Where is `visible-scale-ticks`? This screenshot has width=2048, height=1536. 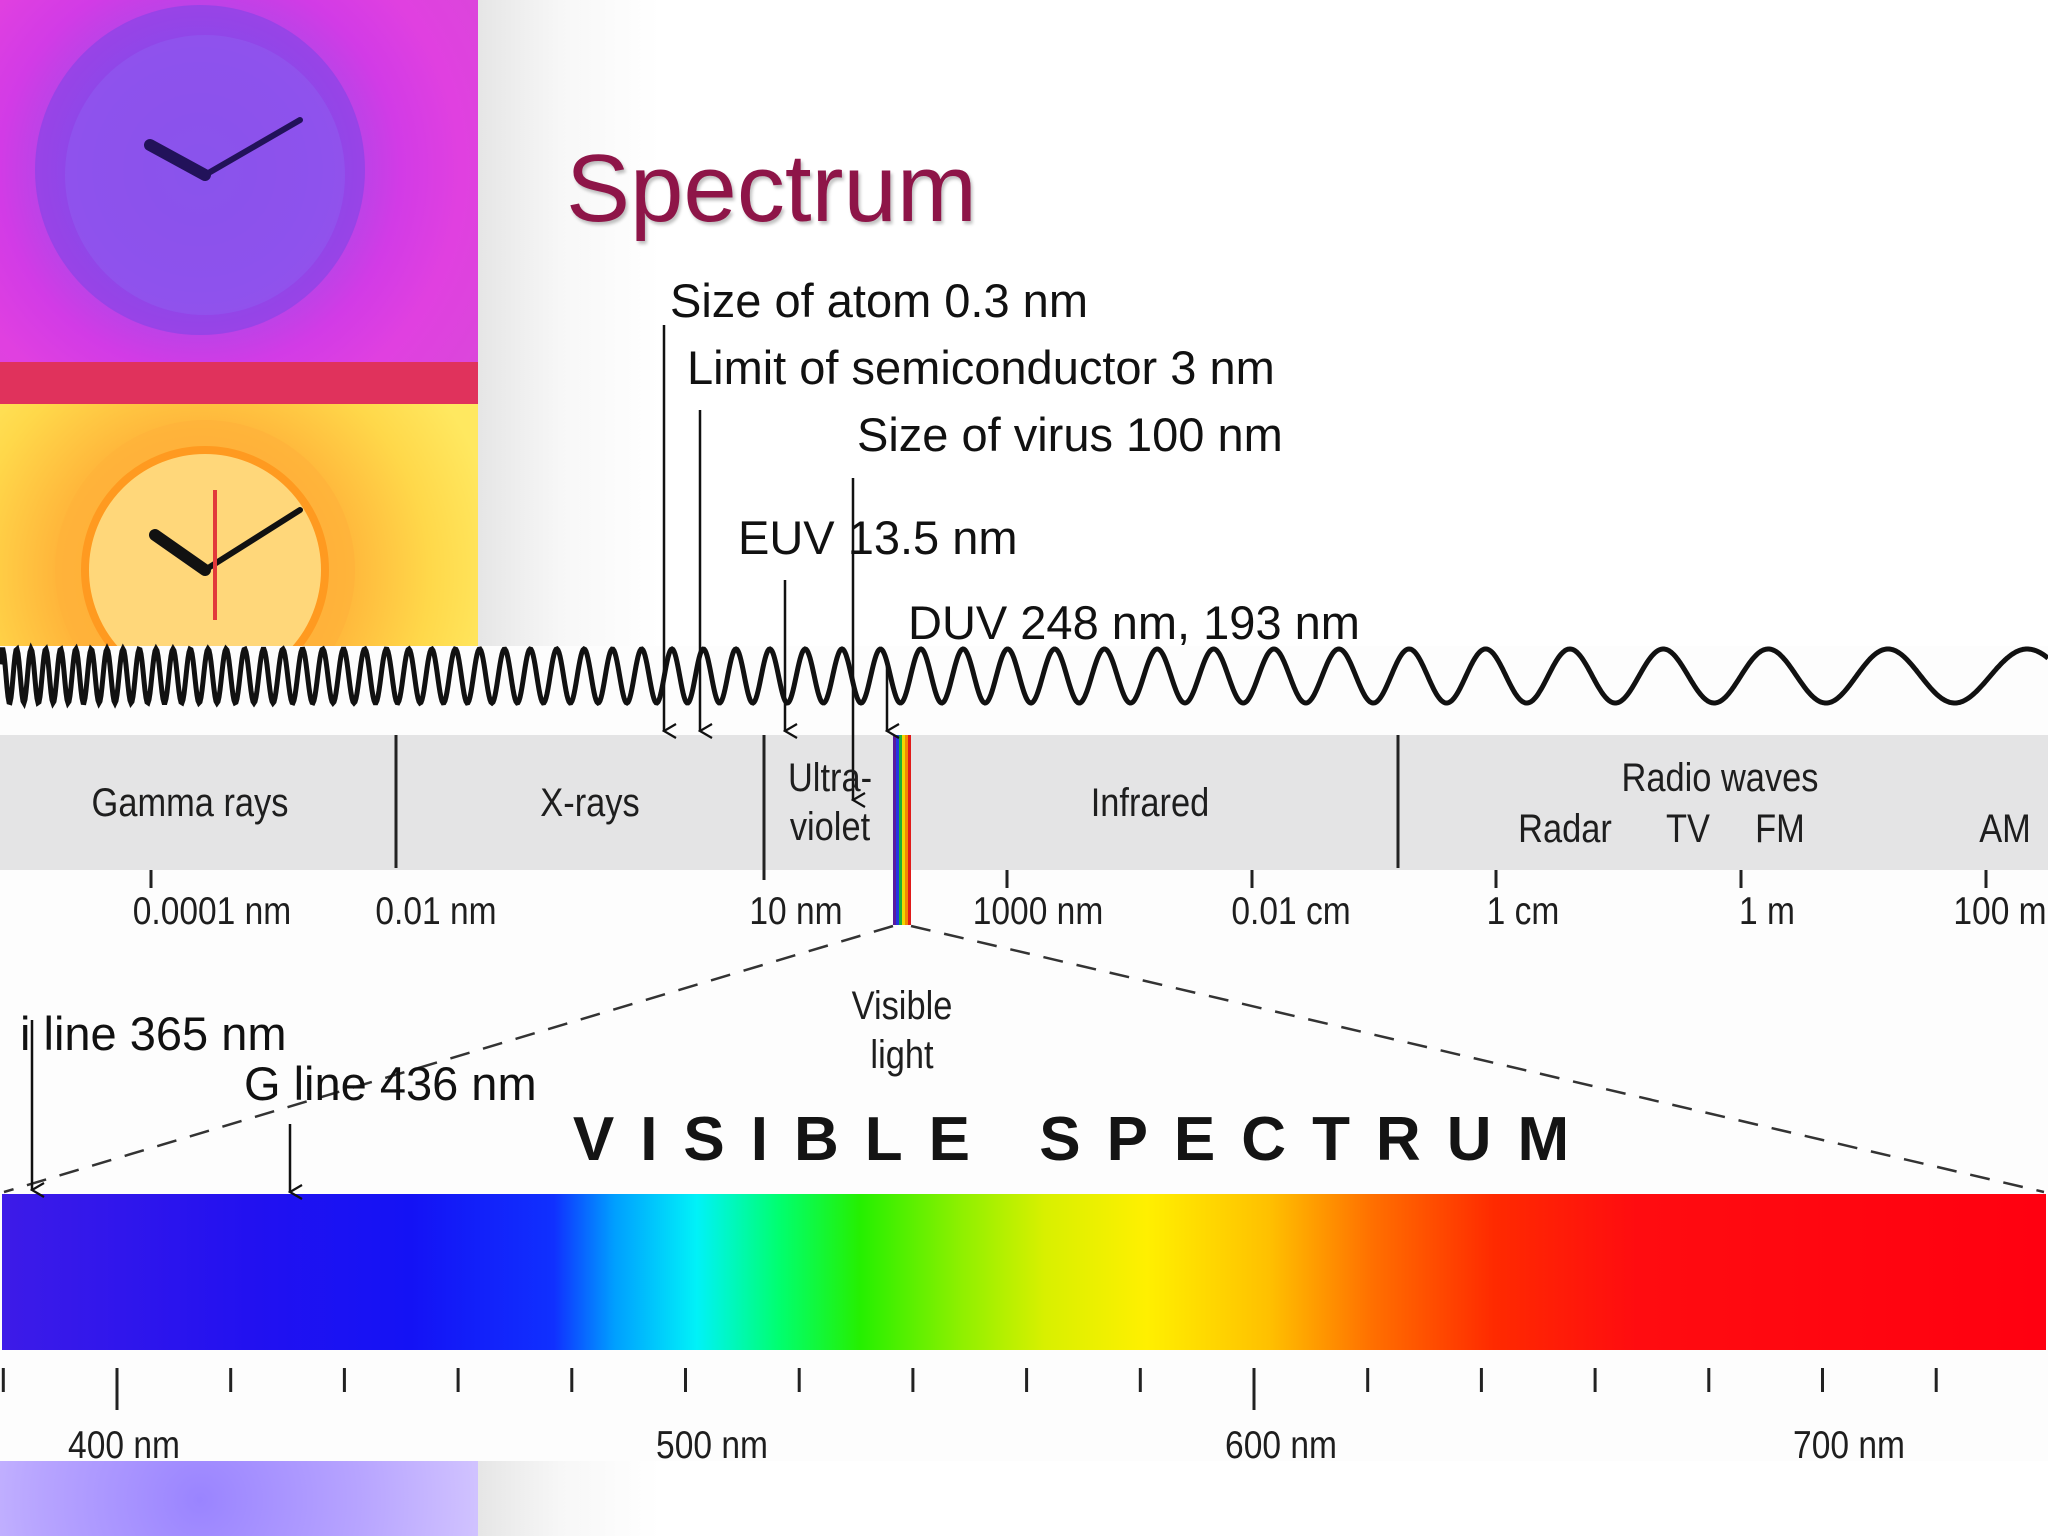
visible-scale-ticks is located at coordinates (969, 1389).